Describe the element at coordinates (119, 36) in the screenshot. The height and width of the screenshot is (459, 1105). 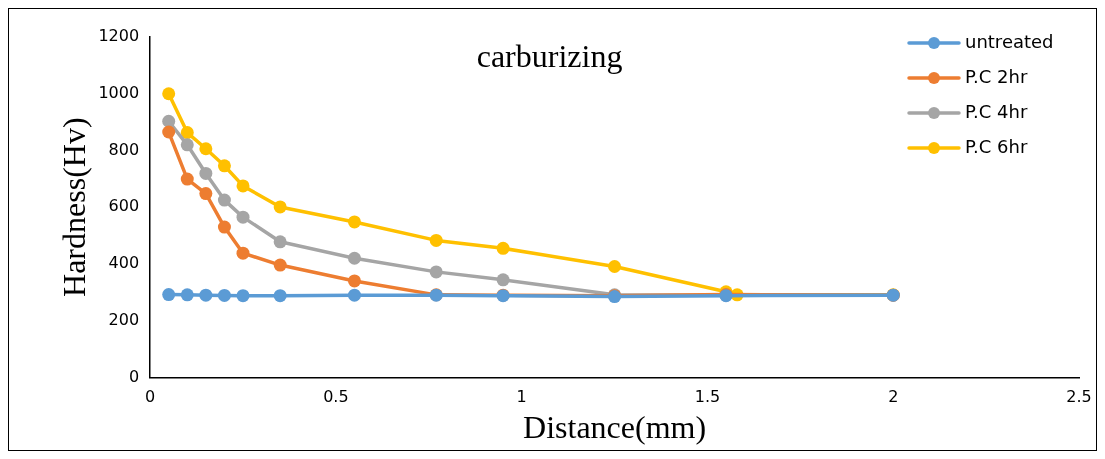
I see `y-tick-label: 1200` at that location.